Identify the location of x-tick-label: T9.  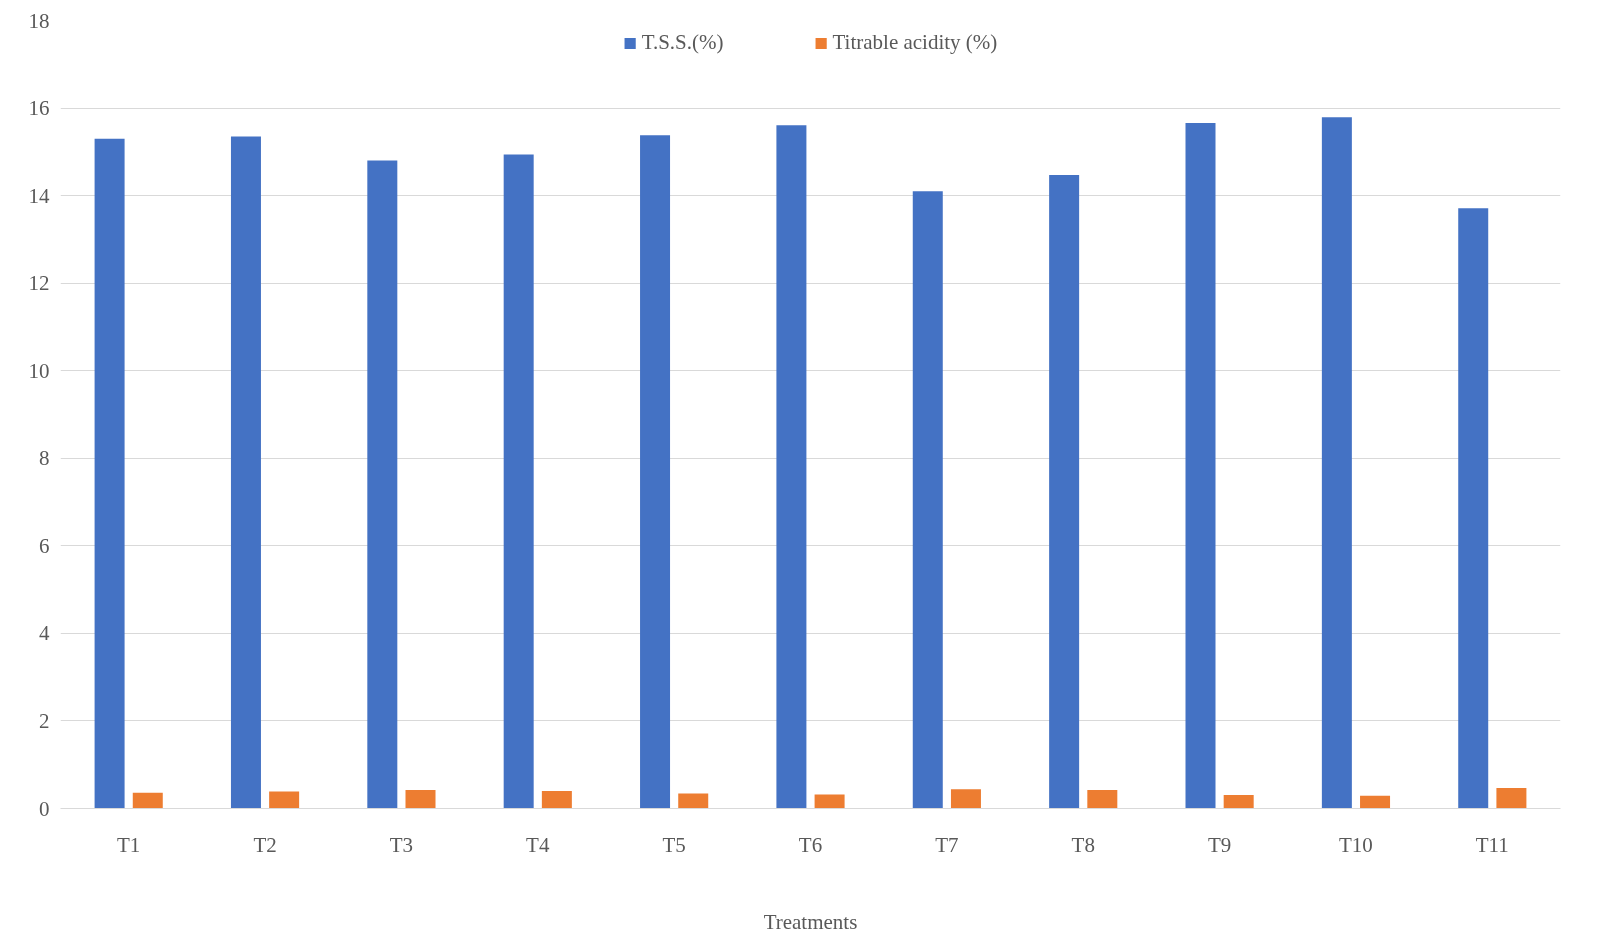
(1219, 844).